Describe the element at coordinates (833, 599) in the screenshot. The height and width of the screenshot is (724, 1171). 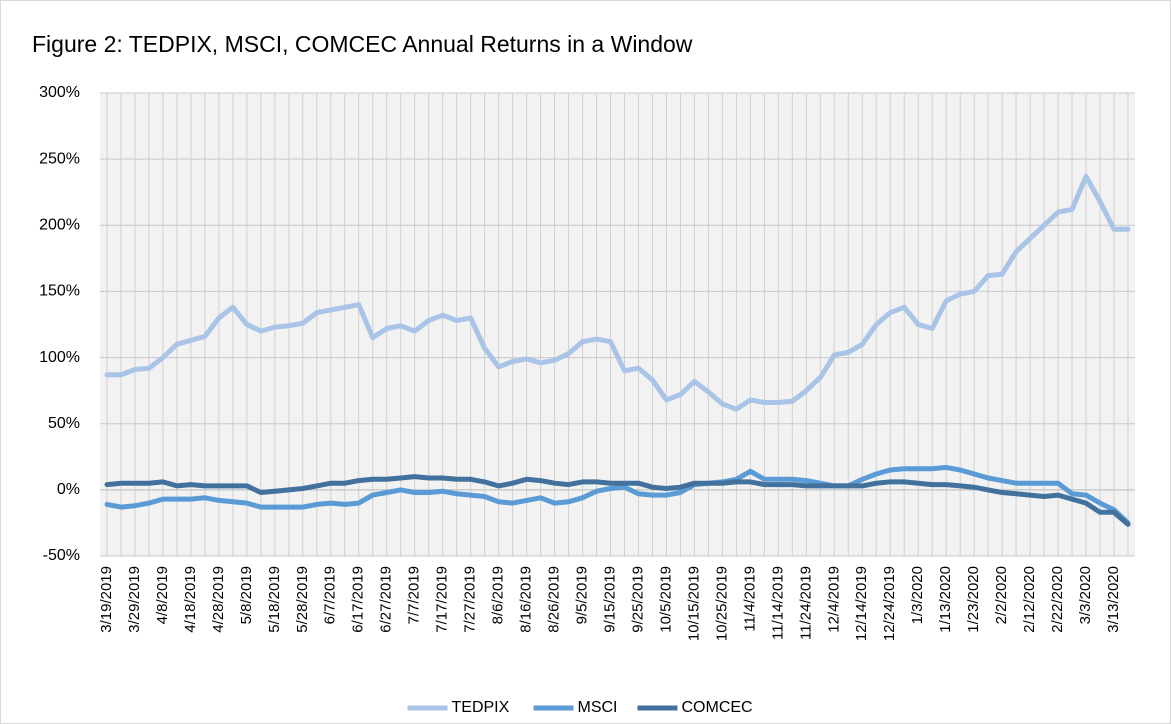
I see `x-tick-label: 12/4/2019` at that location.